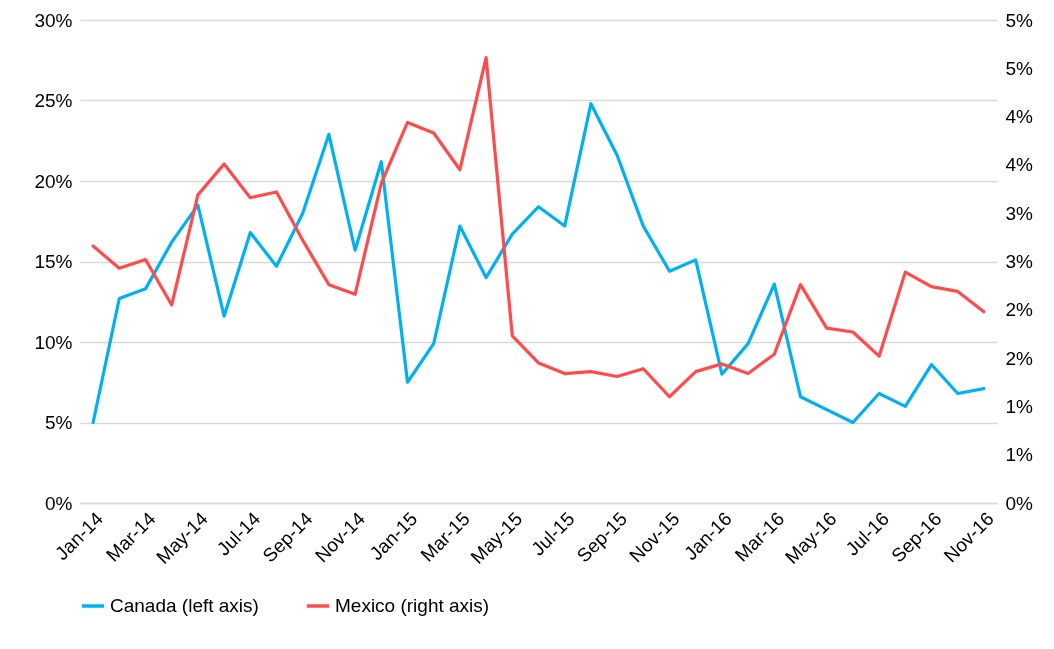  What do you see at coordinates (53, 20) in the screenshot?
I see `y-tick-label: 30%` at bounding box center [53, 20].